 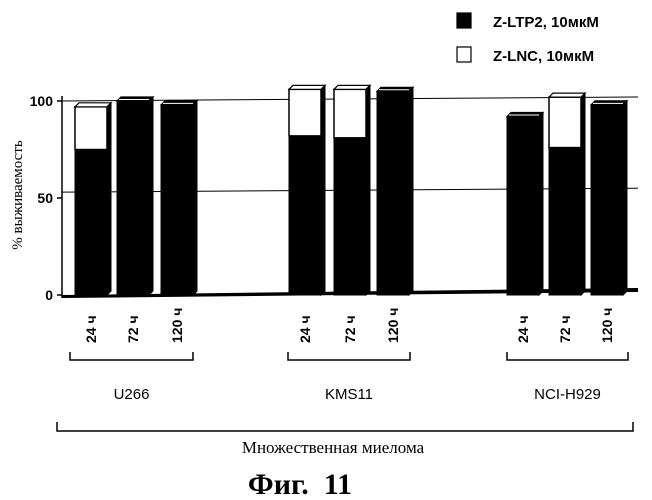 What do you see at coordinates (543, 56) in the screenshot?
I see `legend-label-1: Z-LNC, 10мкМ` at bounding box center [543, 56].